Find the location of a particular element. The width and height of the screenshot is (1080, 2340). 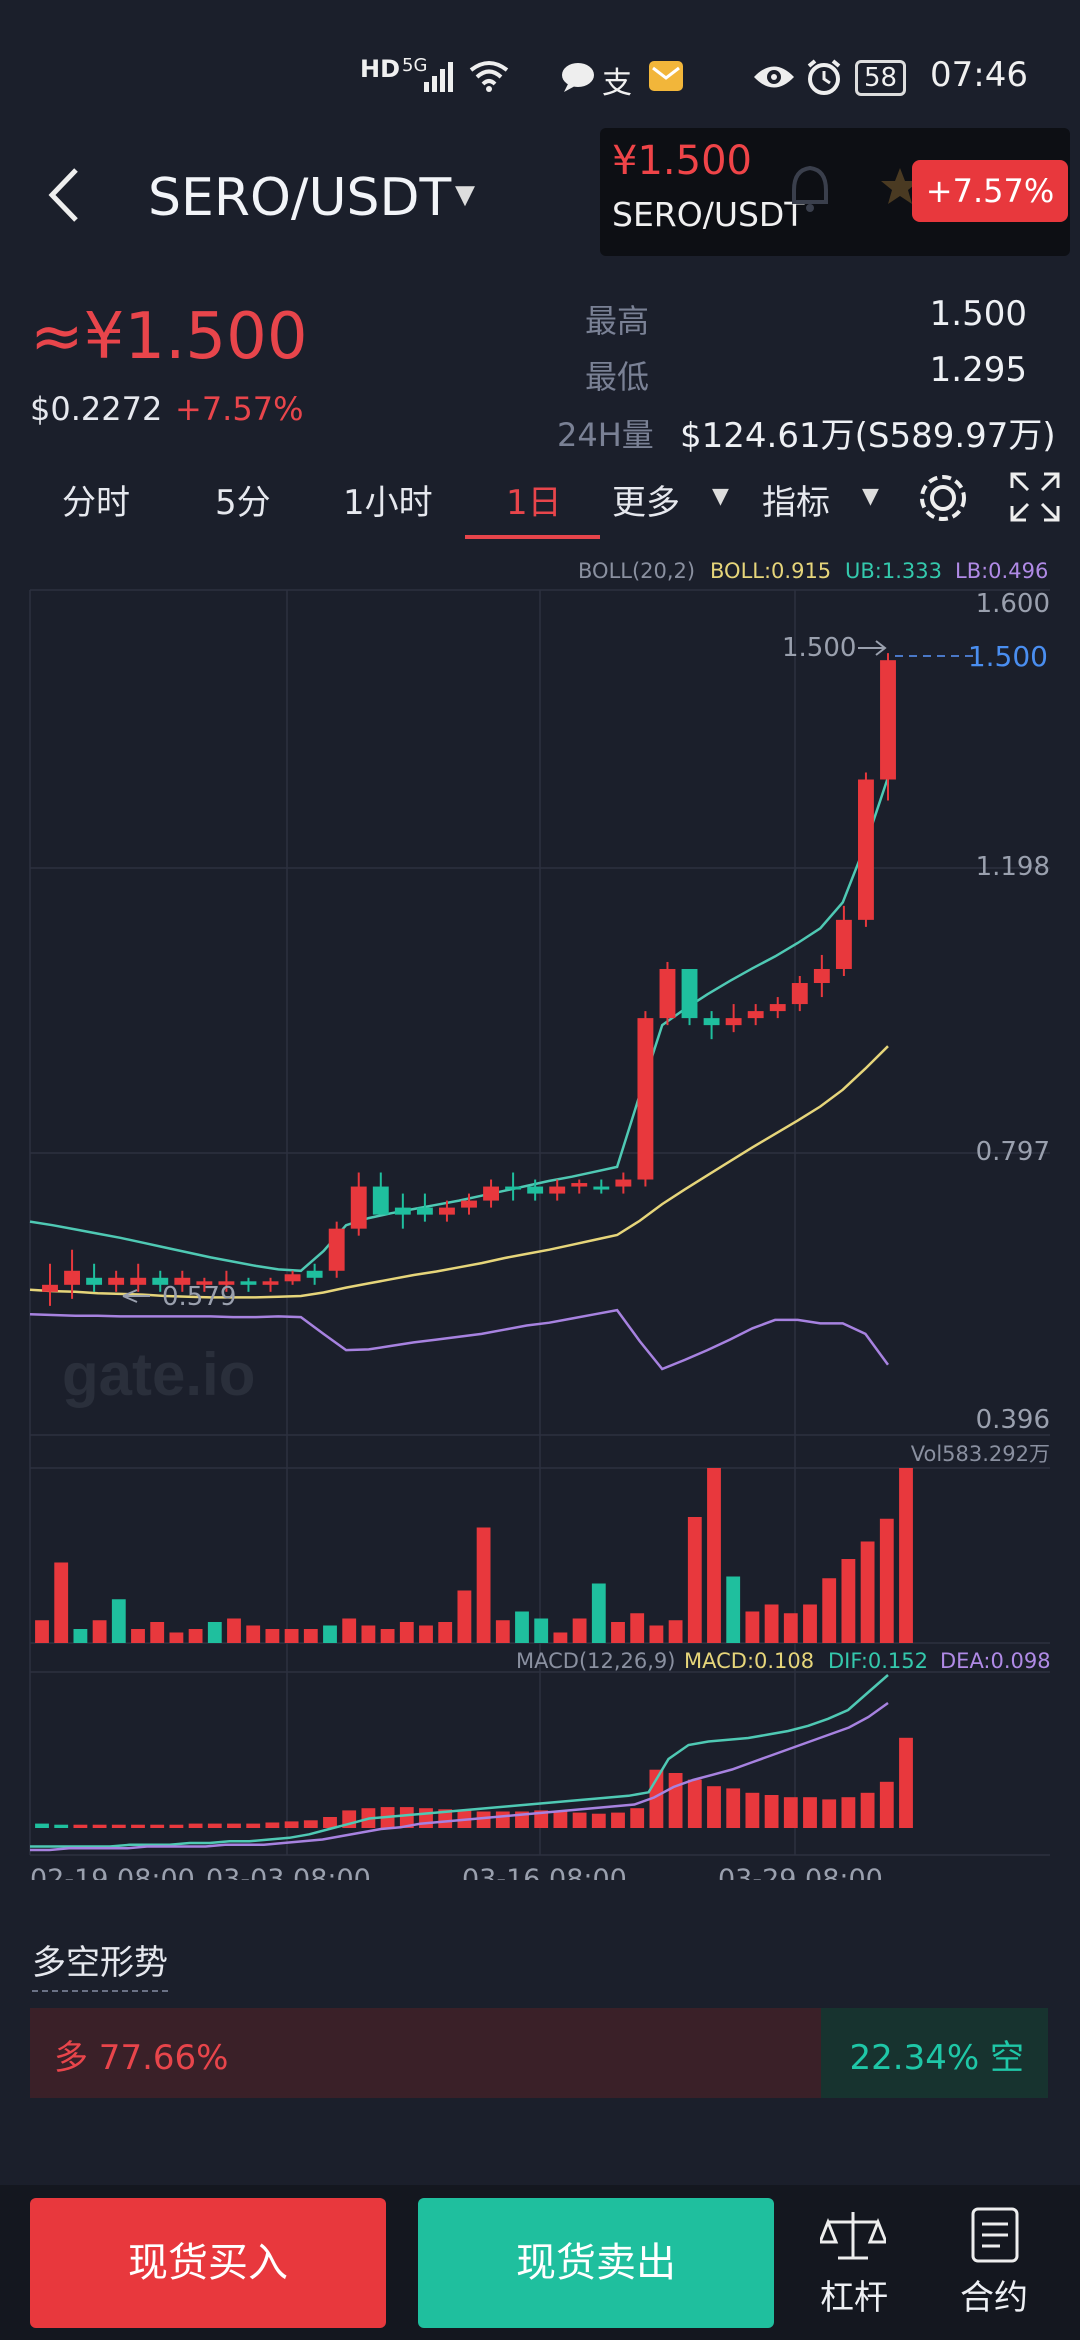

bell-icon is located at coordinates (810, 192).